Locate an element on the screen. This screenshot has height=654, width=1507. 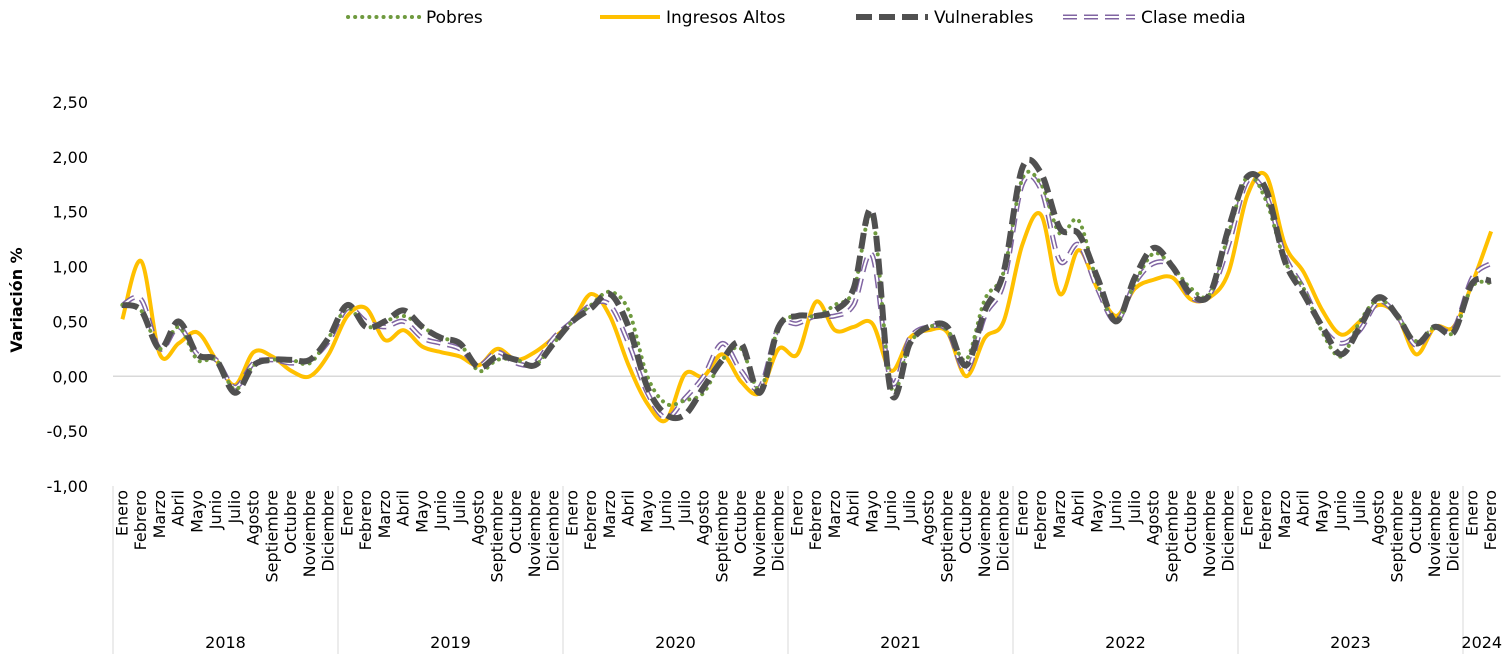
year-label: 2021 is located at coordinates (900, 642).